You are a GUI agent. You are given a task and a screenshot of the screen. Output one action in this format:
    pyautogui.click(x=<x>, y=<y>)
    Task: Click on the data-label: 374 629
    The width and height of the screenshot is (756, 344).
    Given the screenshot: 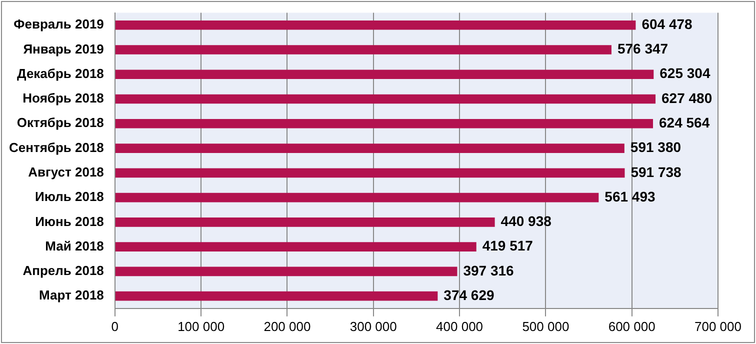 What is the action you would take?
    pyautogui.click(x=469, y=294)
    